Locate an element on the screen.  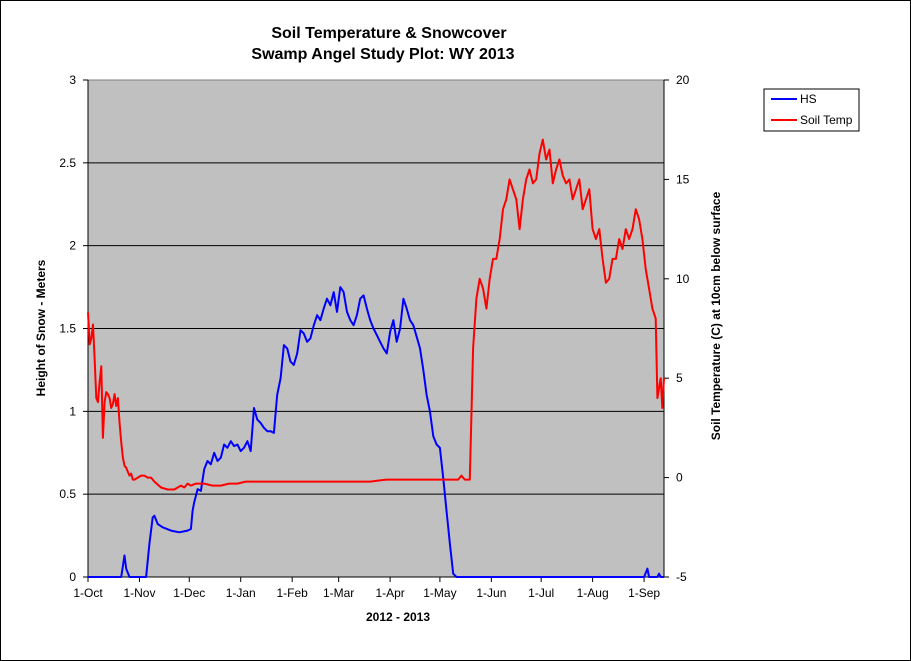
chart-title-line-1: Soil Temperature & Snowcover is located at coordinates (388, 33).